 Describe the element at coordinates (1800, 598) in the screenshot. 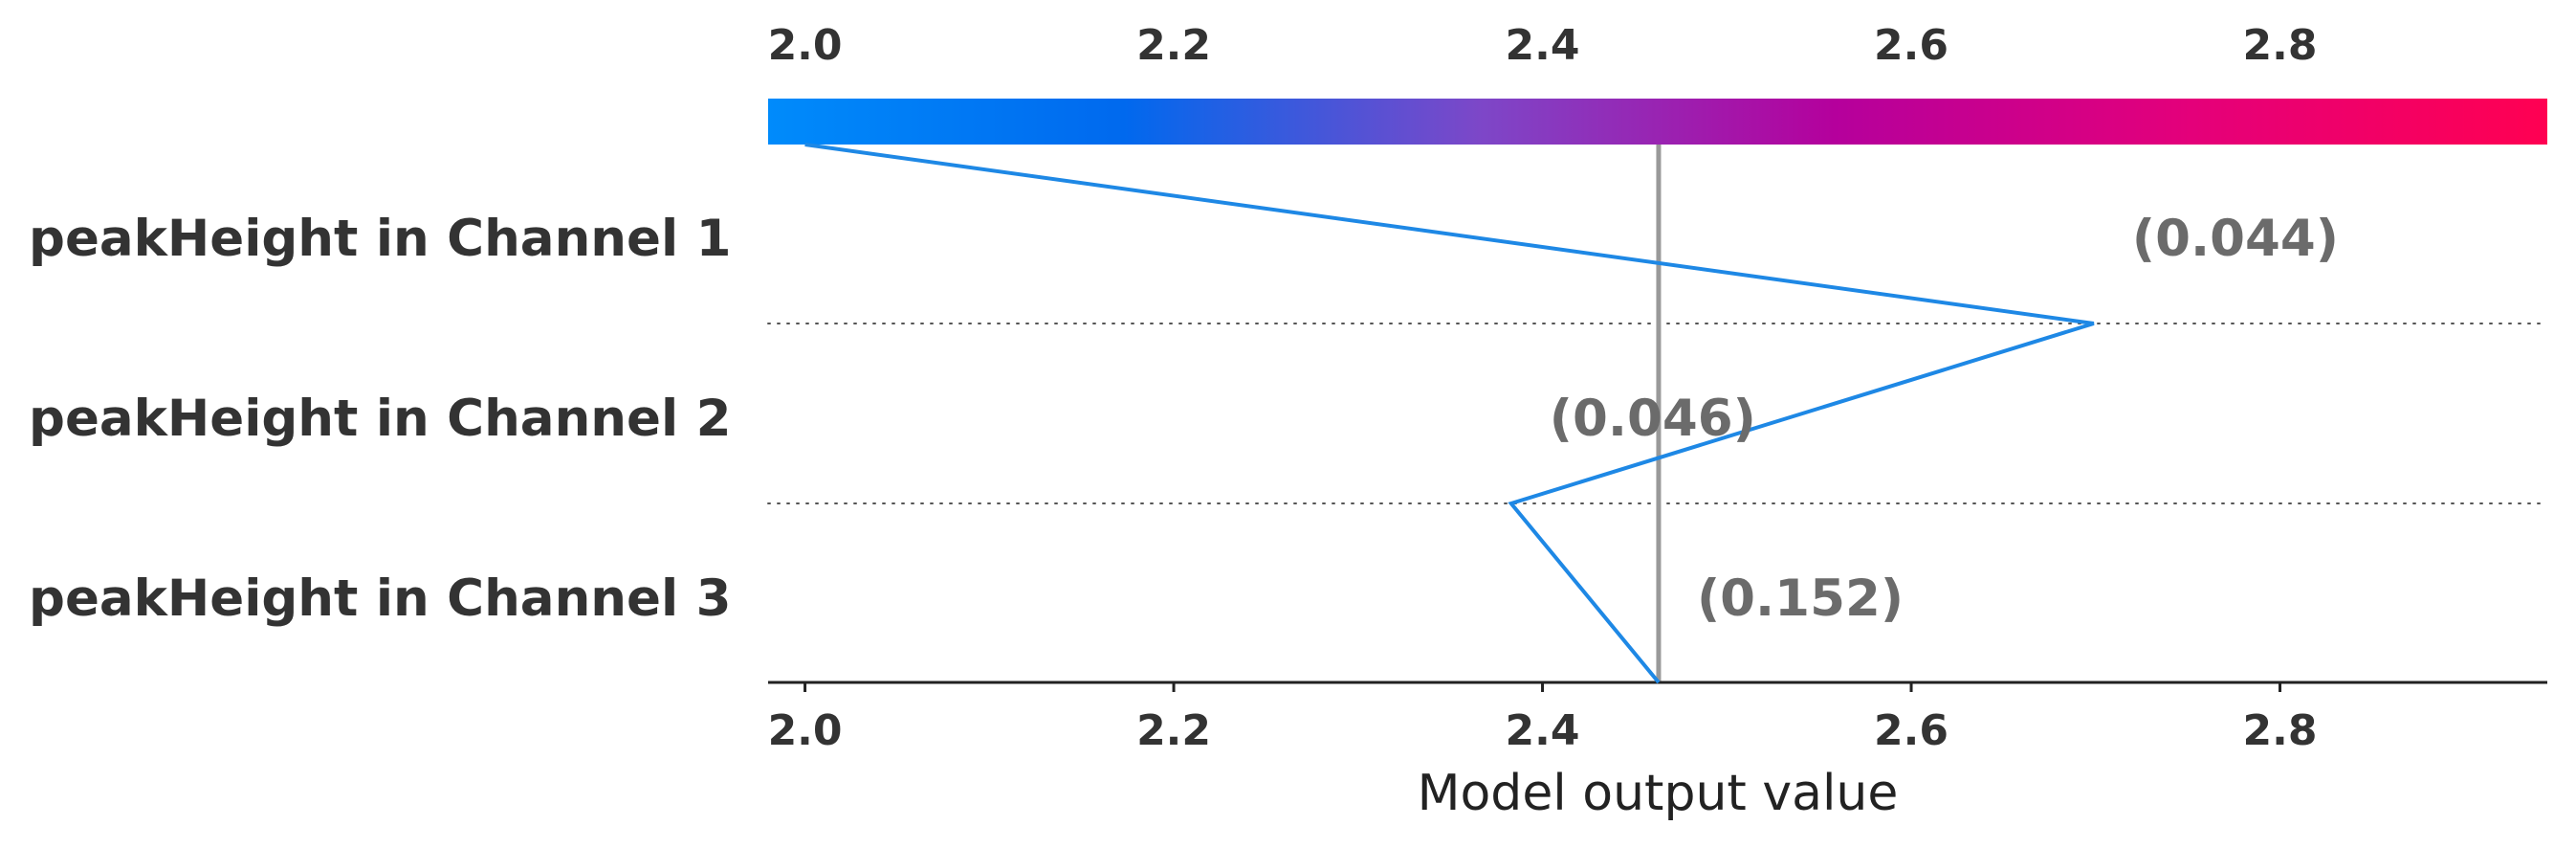

I see `feature-value-label: (0.152)` at that location.